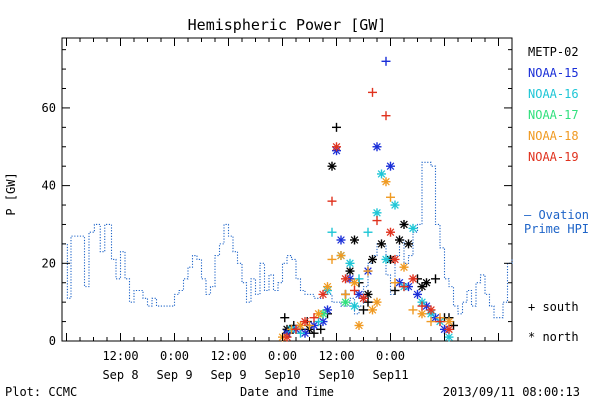 This screenshot has width=600, height=400. What do you see at coordinates (553, 322) in the screenshot?
I see `symbol-legend: + south * north` at bounding box center [553, 322].